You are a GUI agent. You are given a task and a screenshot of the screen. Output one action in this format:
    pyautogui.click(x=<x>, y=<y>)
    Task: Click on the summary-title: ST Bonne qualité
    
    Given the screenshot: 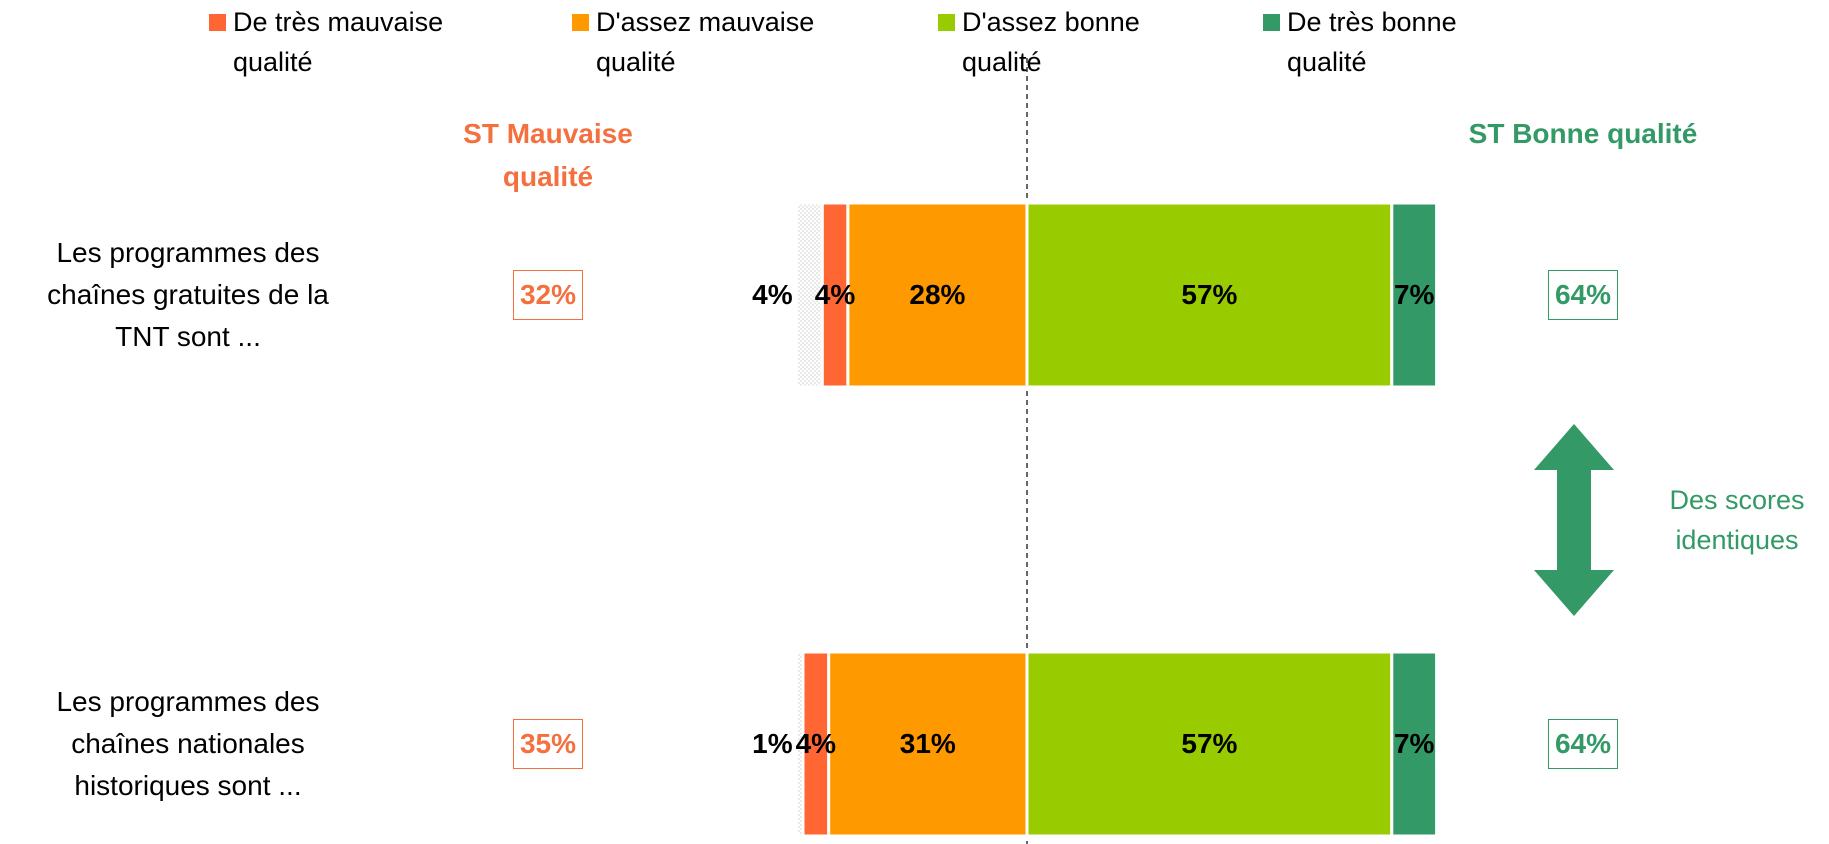 What is the action you would take?
    pyautogui.click(x=1583, y=133)
    